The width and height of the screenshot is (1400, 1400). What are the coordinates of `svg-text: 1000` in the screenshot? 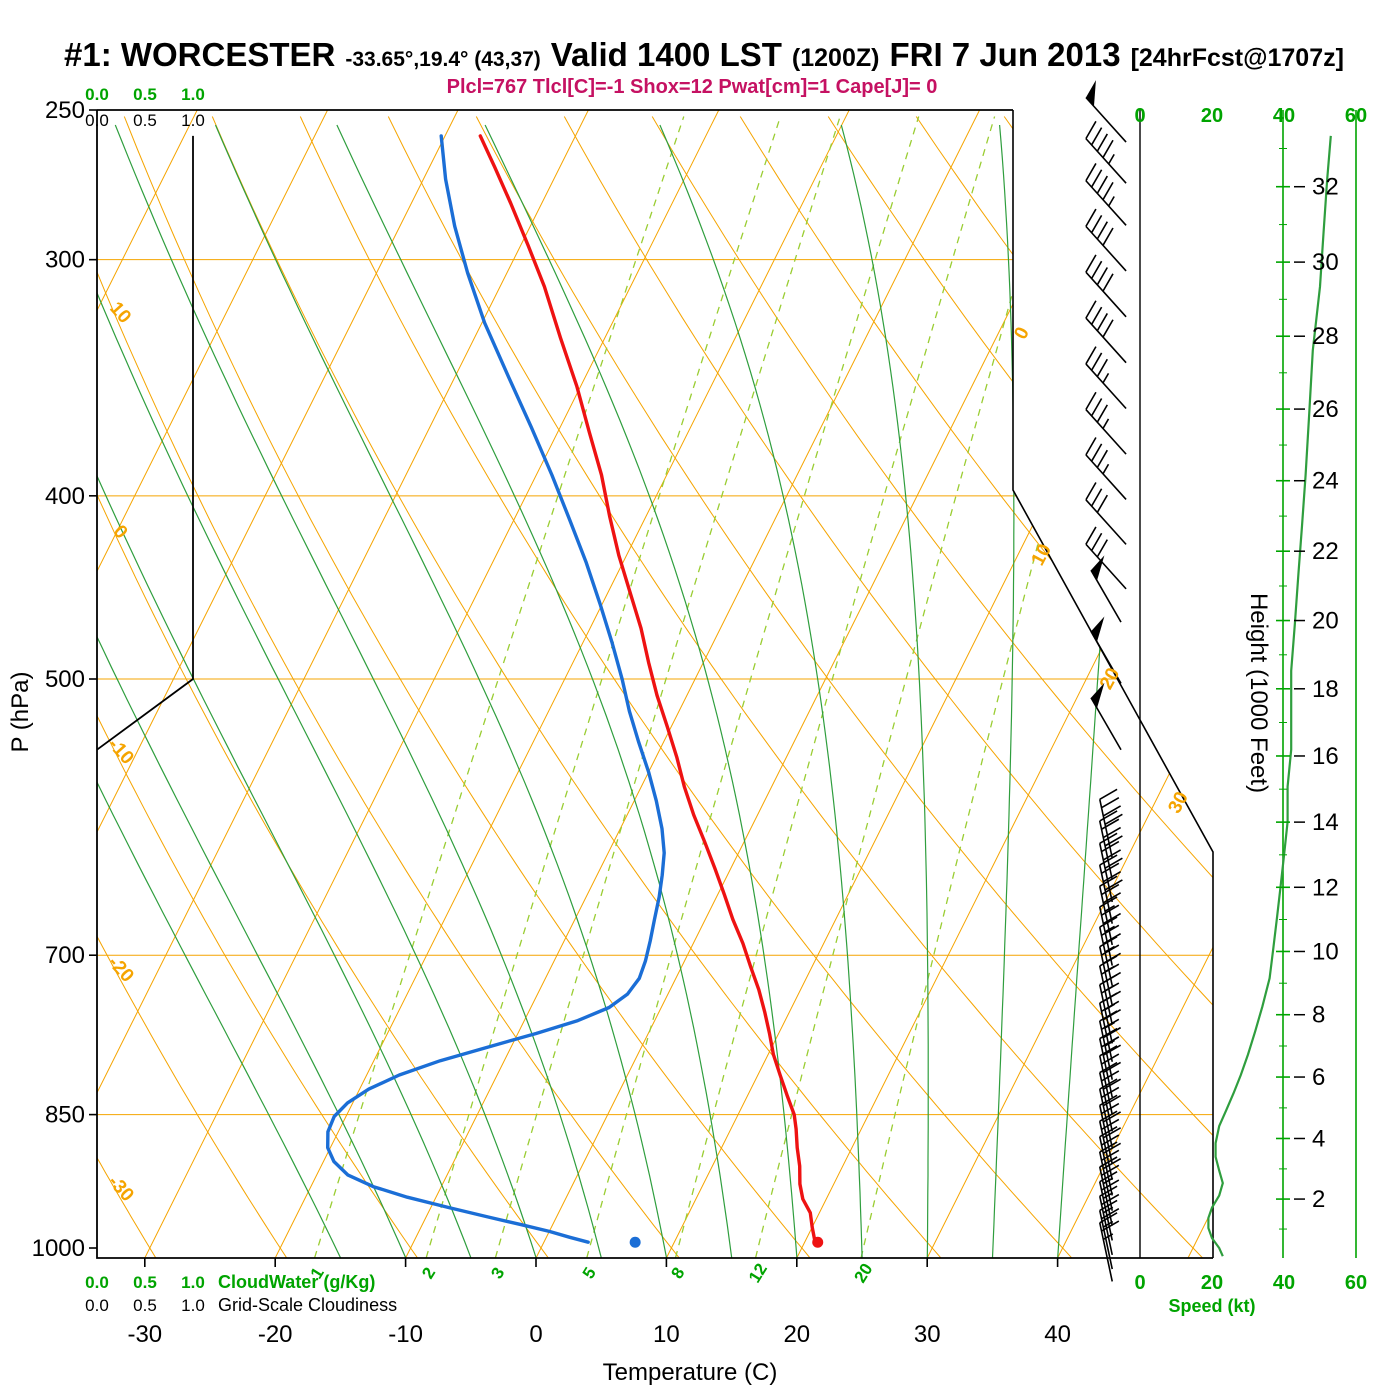 It's located at (58, 1248).